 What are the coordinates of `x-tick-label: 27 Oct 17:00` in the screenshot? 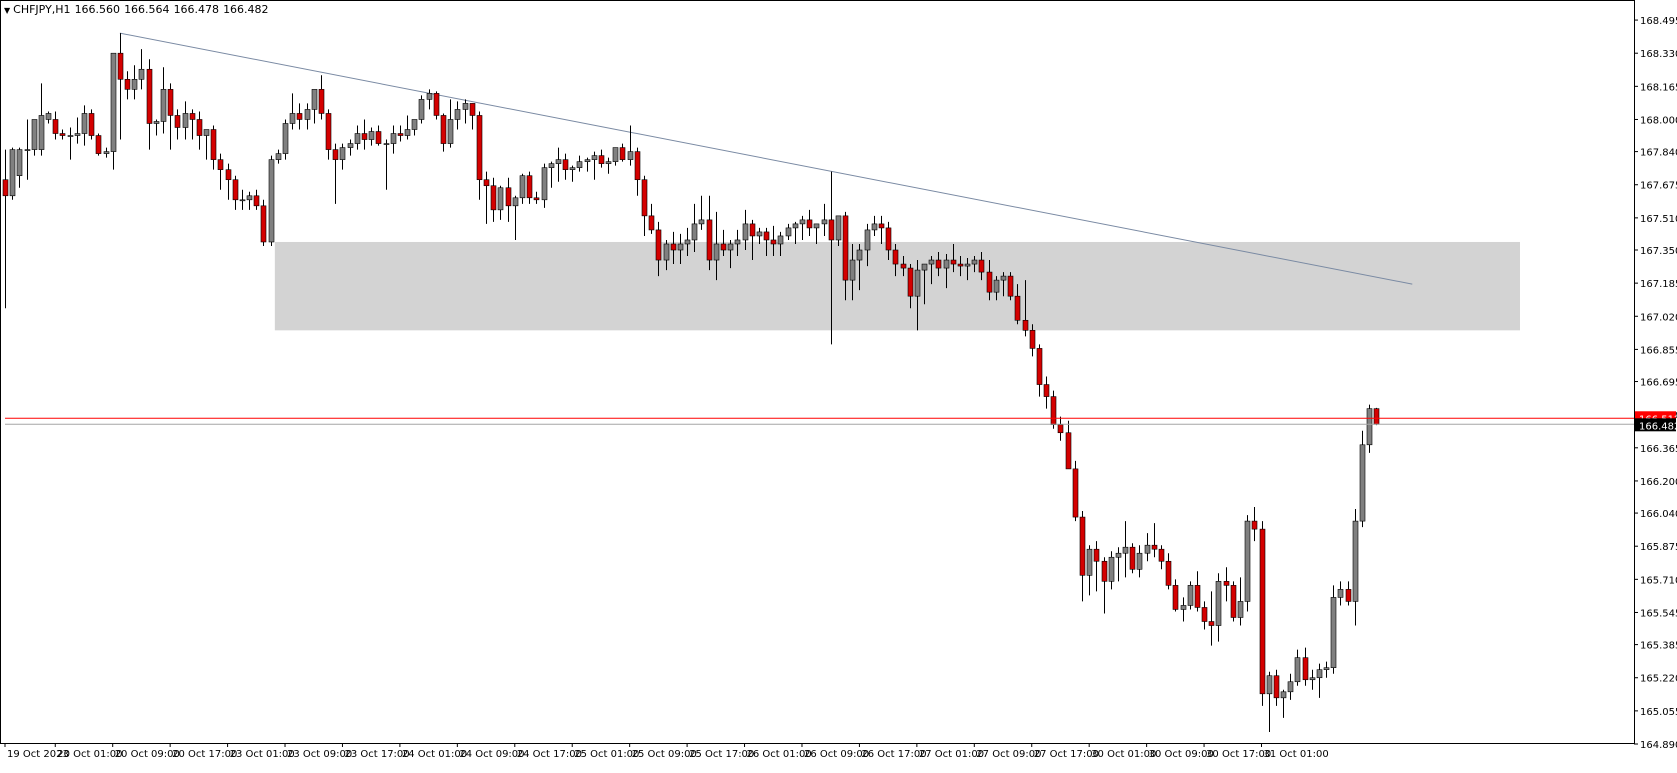 It's located at (1066, 754).